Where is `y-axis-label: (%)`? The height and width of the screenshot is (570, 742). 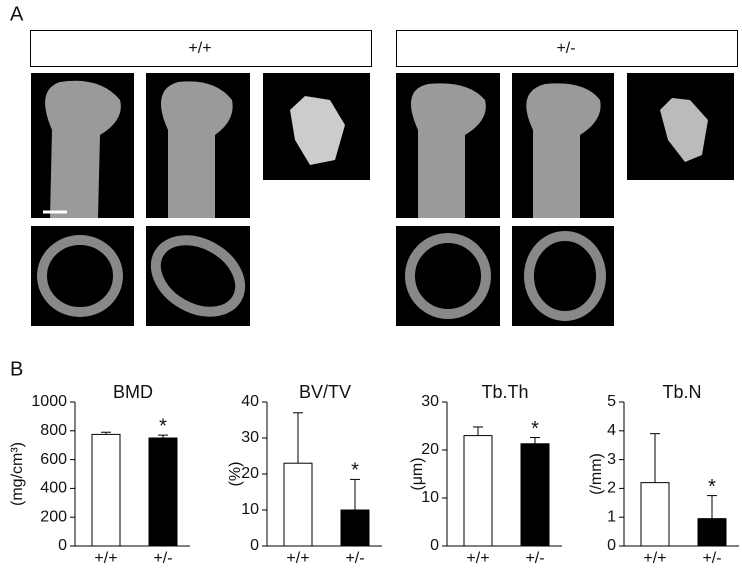 y-axis-label: (%) is located at coordinates (235, 474).